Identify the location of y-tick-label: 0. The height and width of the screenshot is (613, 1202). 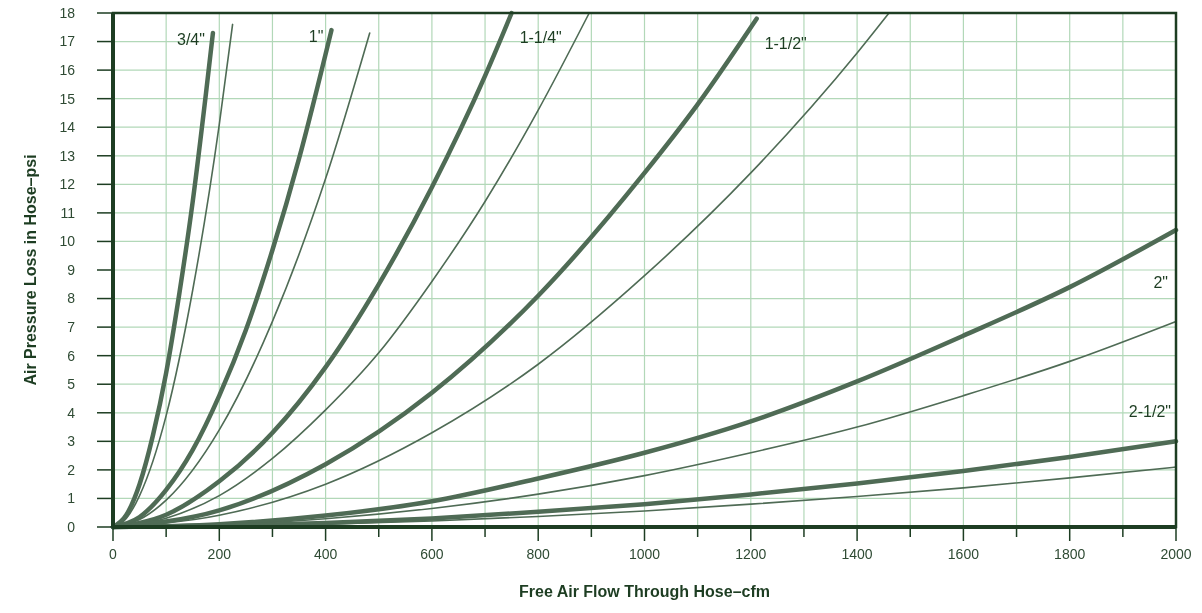
(71, 526).